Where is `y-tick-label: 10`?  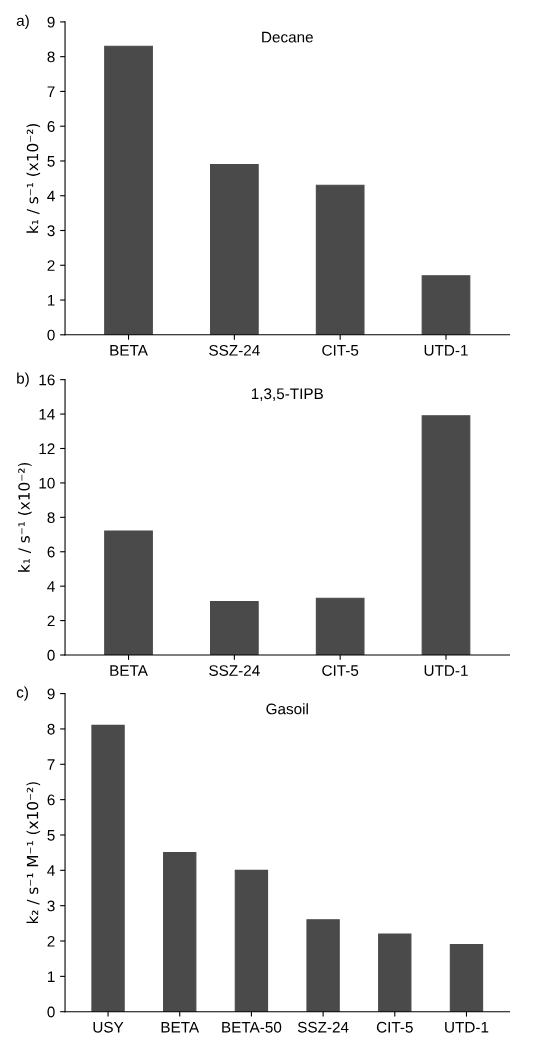 y-tick-label: 10 is located at coordinates (47, 483).